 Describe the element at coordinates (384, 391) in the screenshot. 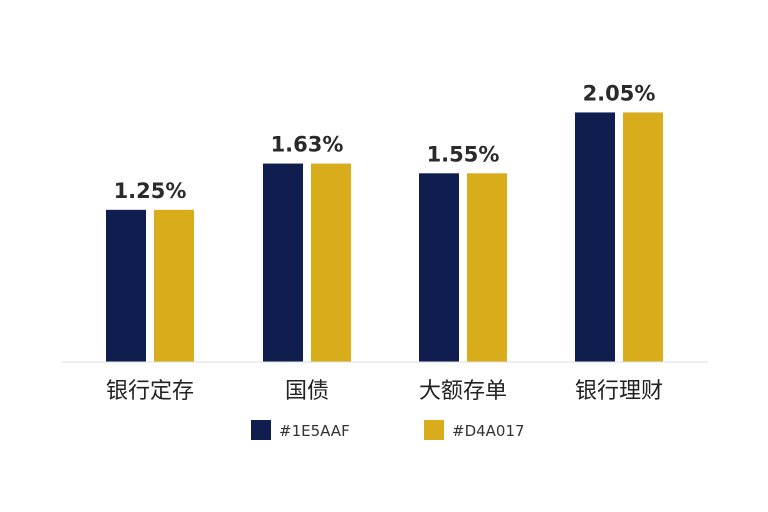

I see `category-labels-group: 银行定存 国债 大额存单 银行理财` at that location.